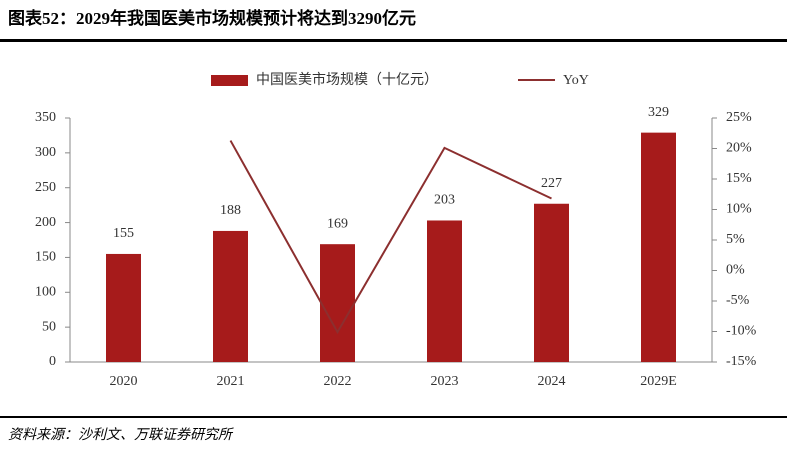 Image resolution: width=787 pixels, height=449 pixels. What do you see at coordinates (45, 187) in the screenshot?
I see `y-tick-label: 250` at bounding box center [45, 187].